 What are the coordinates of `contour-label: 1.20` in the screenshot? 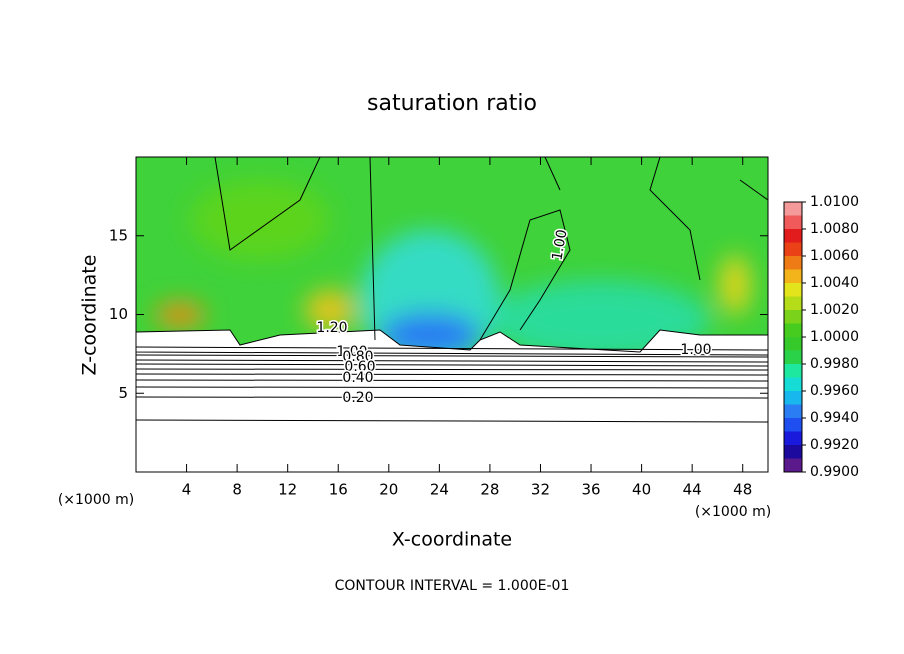 It's located at (331, 328).